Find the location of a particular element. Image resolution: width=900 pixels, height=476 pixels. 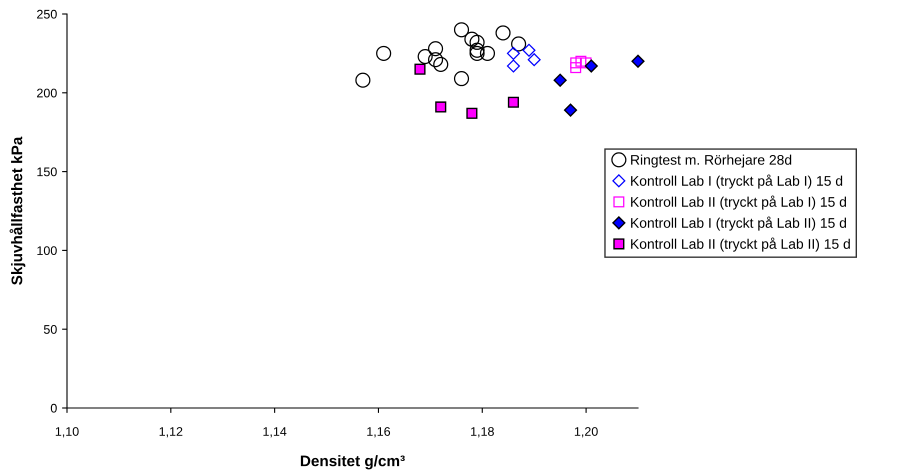

x-tick-label: 1,10 is located at coordinates (67, 432).